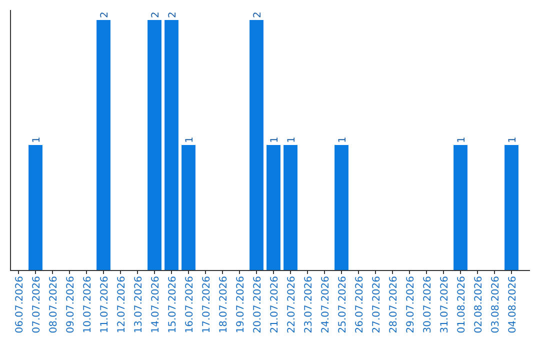 This screenshot has width=540, height=340. I want to click on x-tick-label: 27.07.2026, so click(377, 305).